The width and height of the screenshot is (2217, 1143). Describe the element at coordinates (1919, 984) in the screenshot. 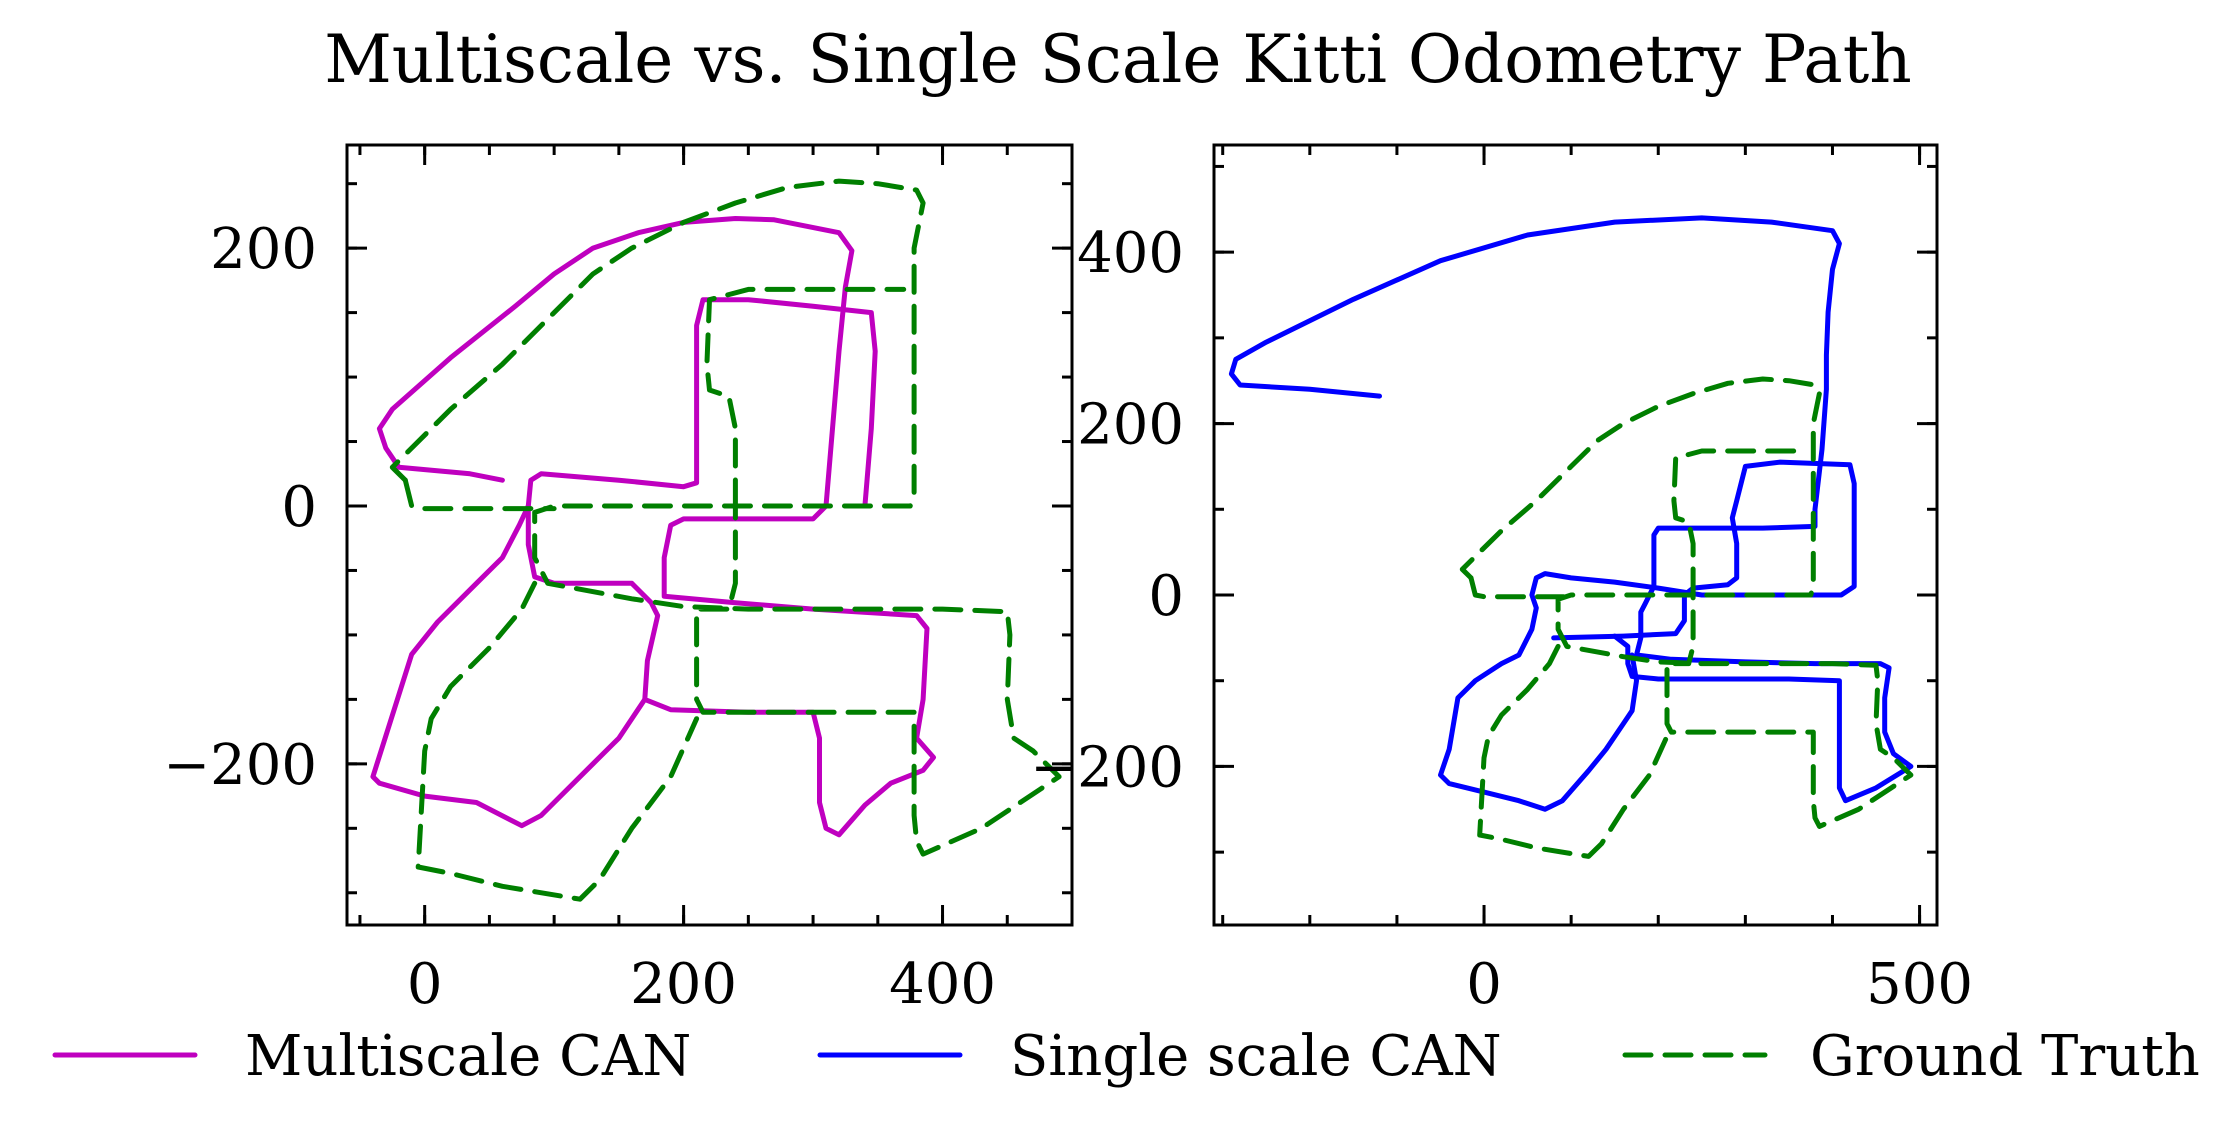

I see `x-tick-label: 500` at that location.